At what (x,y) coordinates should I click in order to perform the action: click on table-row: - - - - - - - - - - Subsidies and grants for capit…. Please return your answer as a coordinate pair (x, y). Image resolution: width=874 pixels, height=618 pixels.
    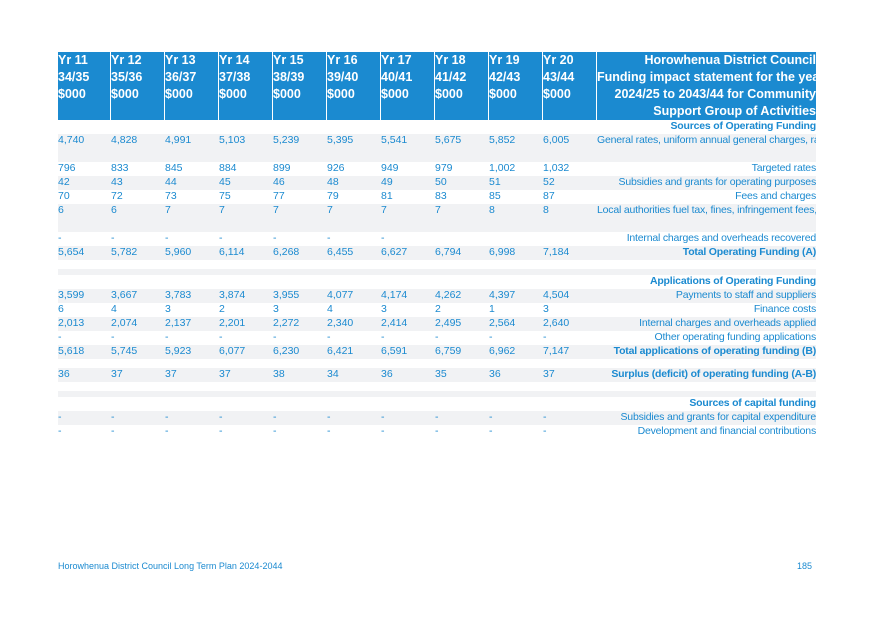
    Looking at the image, I should click on (437, 418).